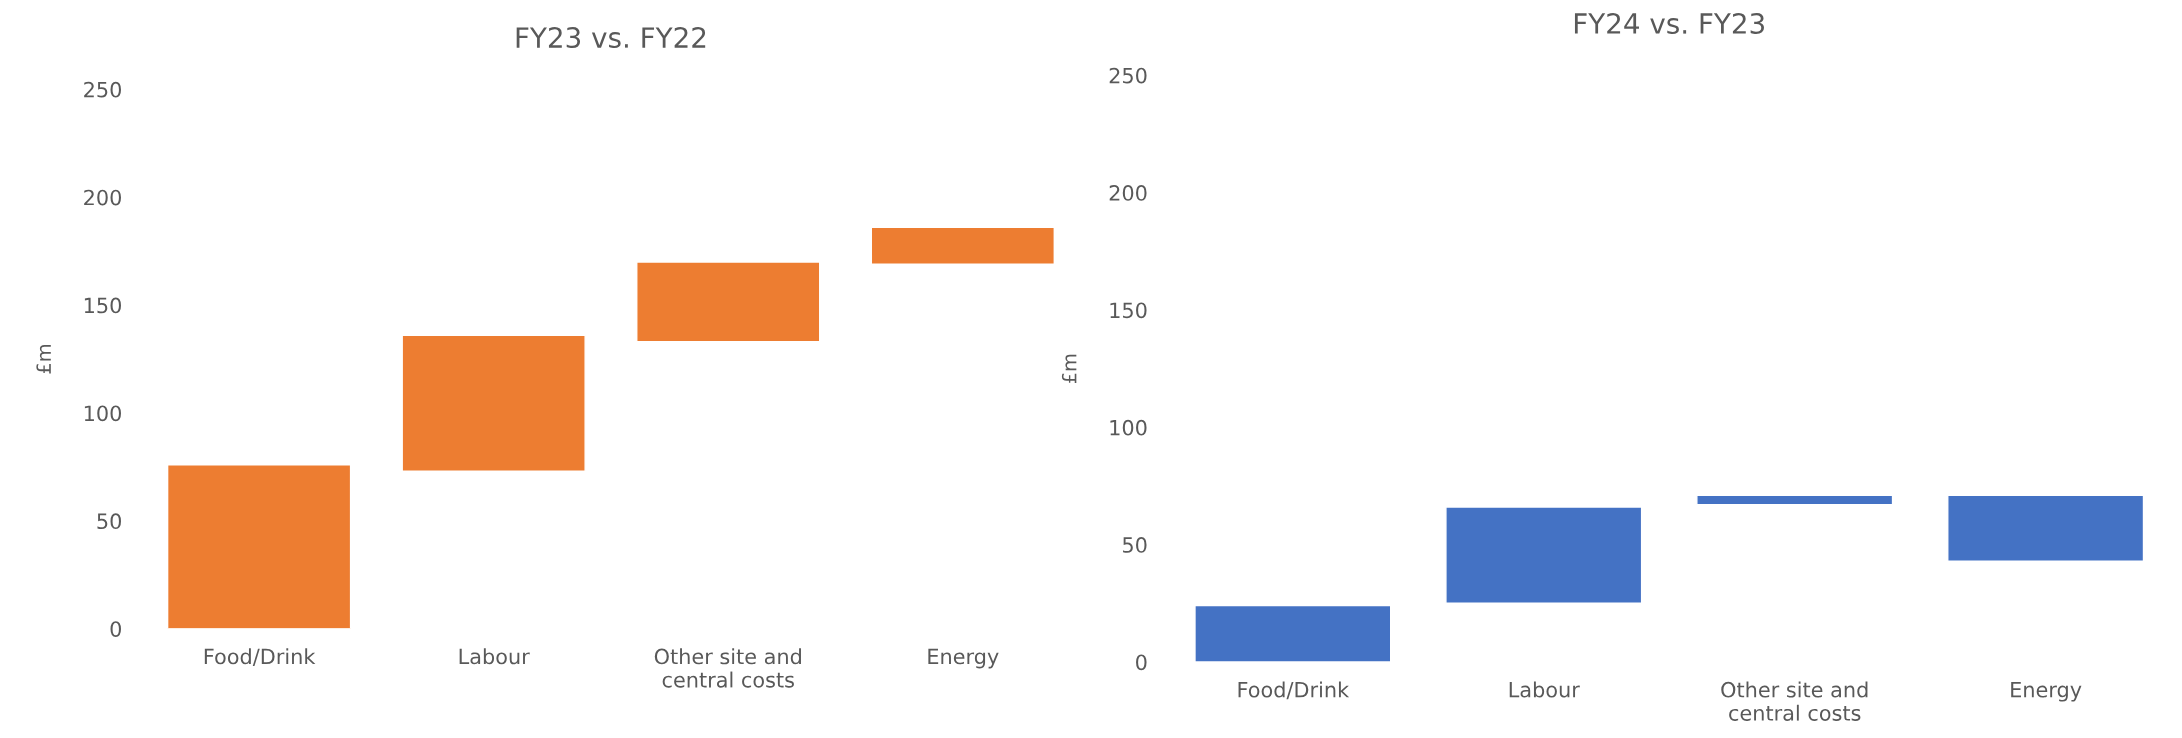 This screenshot has width=2182, height=738. I want to click on chart-title: FY23 vs. FY22, so click(611, 38).